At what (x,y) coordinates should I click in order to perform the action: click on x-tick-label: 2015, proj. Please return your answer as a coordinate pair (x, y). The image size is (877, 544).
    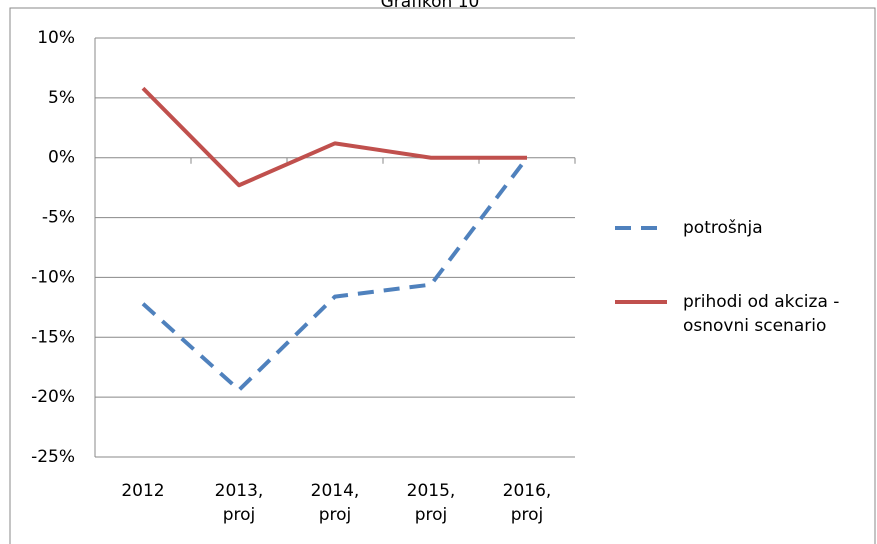
    Looking at the image, I should click on (431, 503).